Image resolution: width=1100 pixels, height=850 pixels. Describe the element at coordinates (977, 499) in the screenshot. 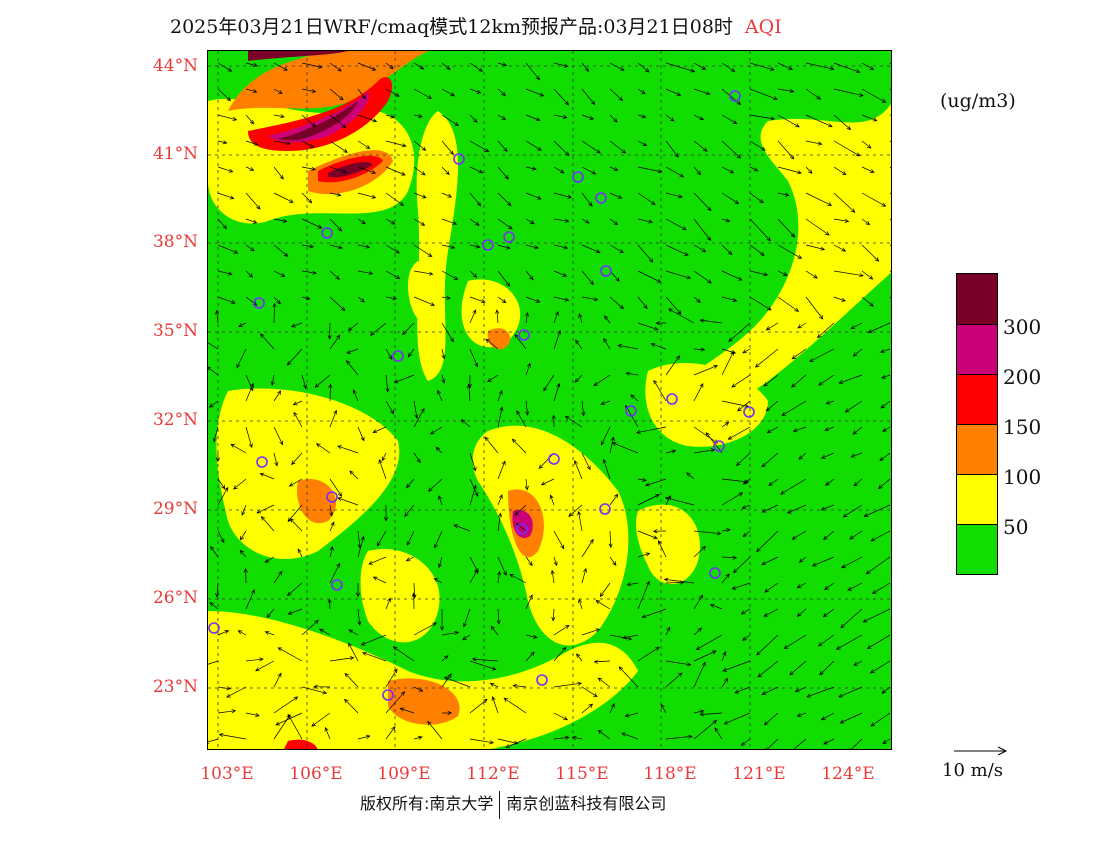

I see `colorbar-segment` at that location.